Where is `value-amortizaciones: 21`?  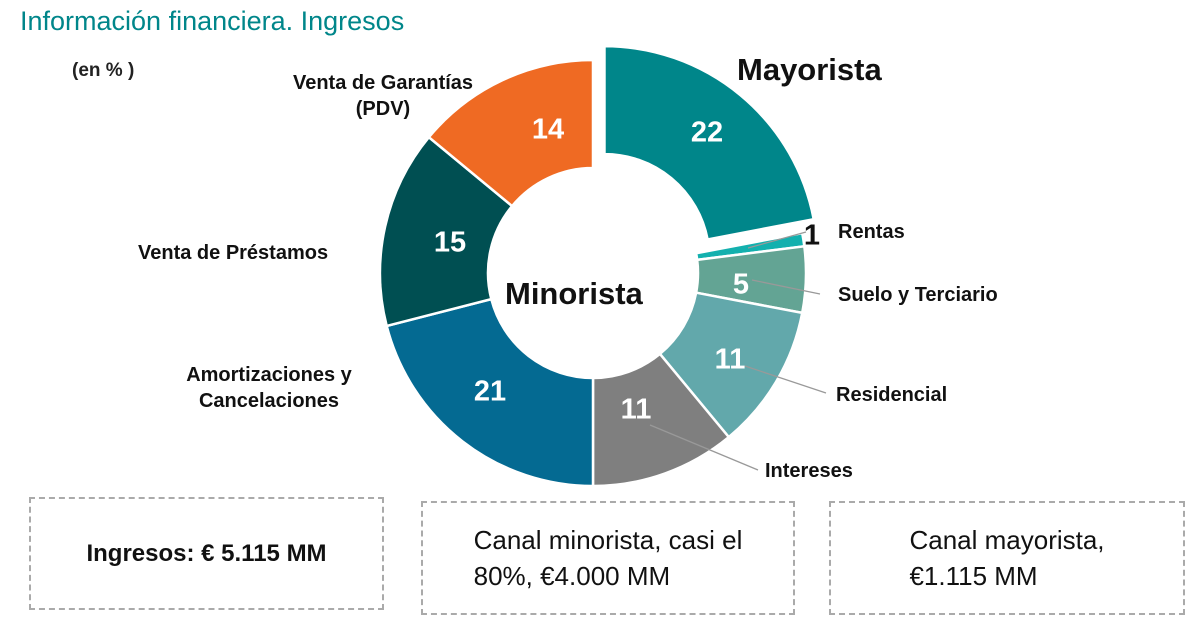 value-amortizaciones: 21 is located at coordinates (490, 391).